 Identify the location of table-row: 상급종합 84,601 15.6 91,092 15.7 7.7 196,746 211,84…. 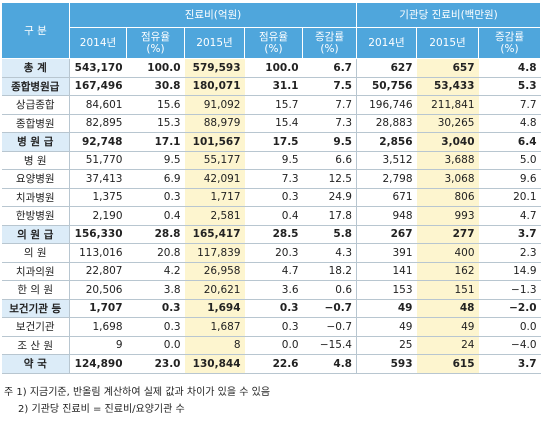
(271, 105).